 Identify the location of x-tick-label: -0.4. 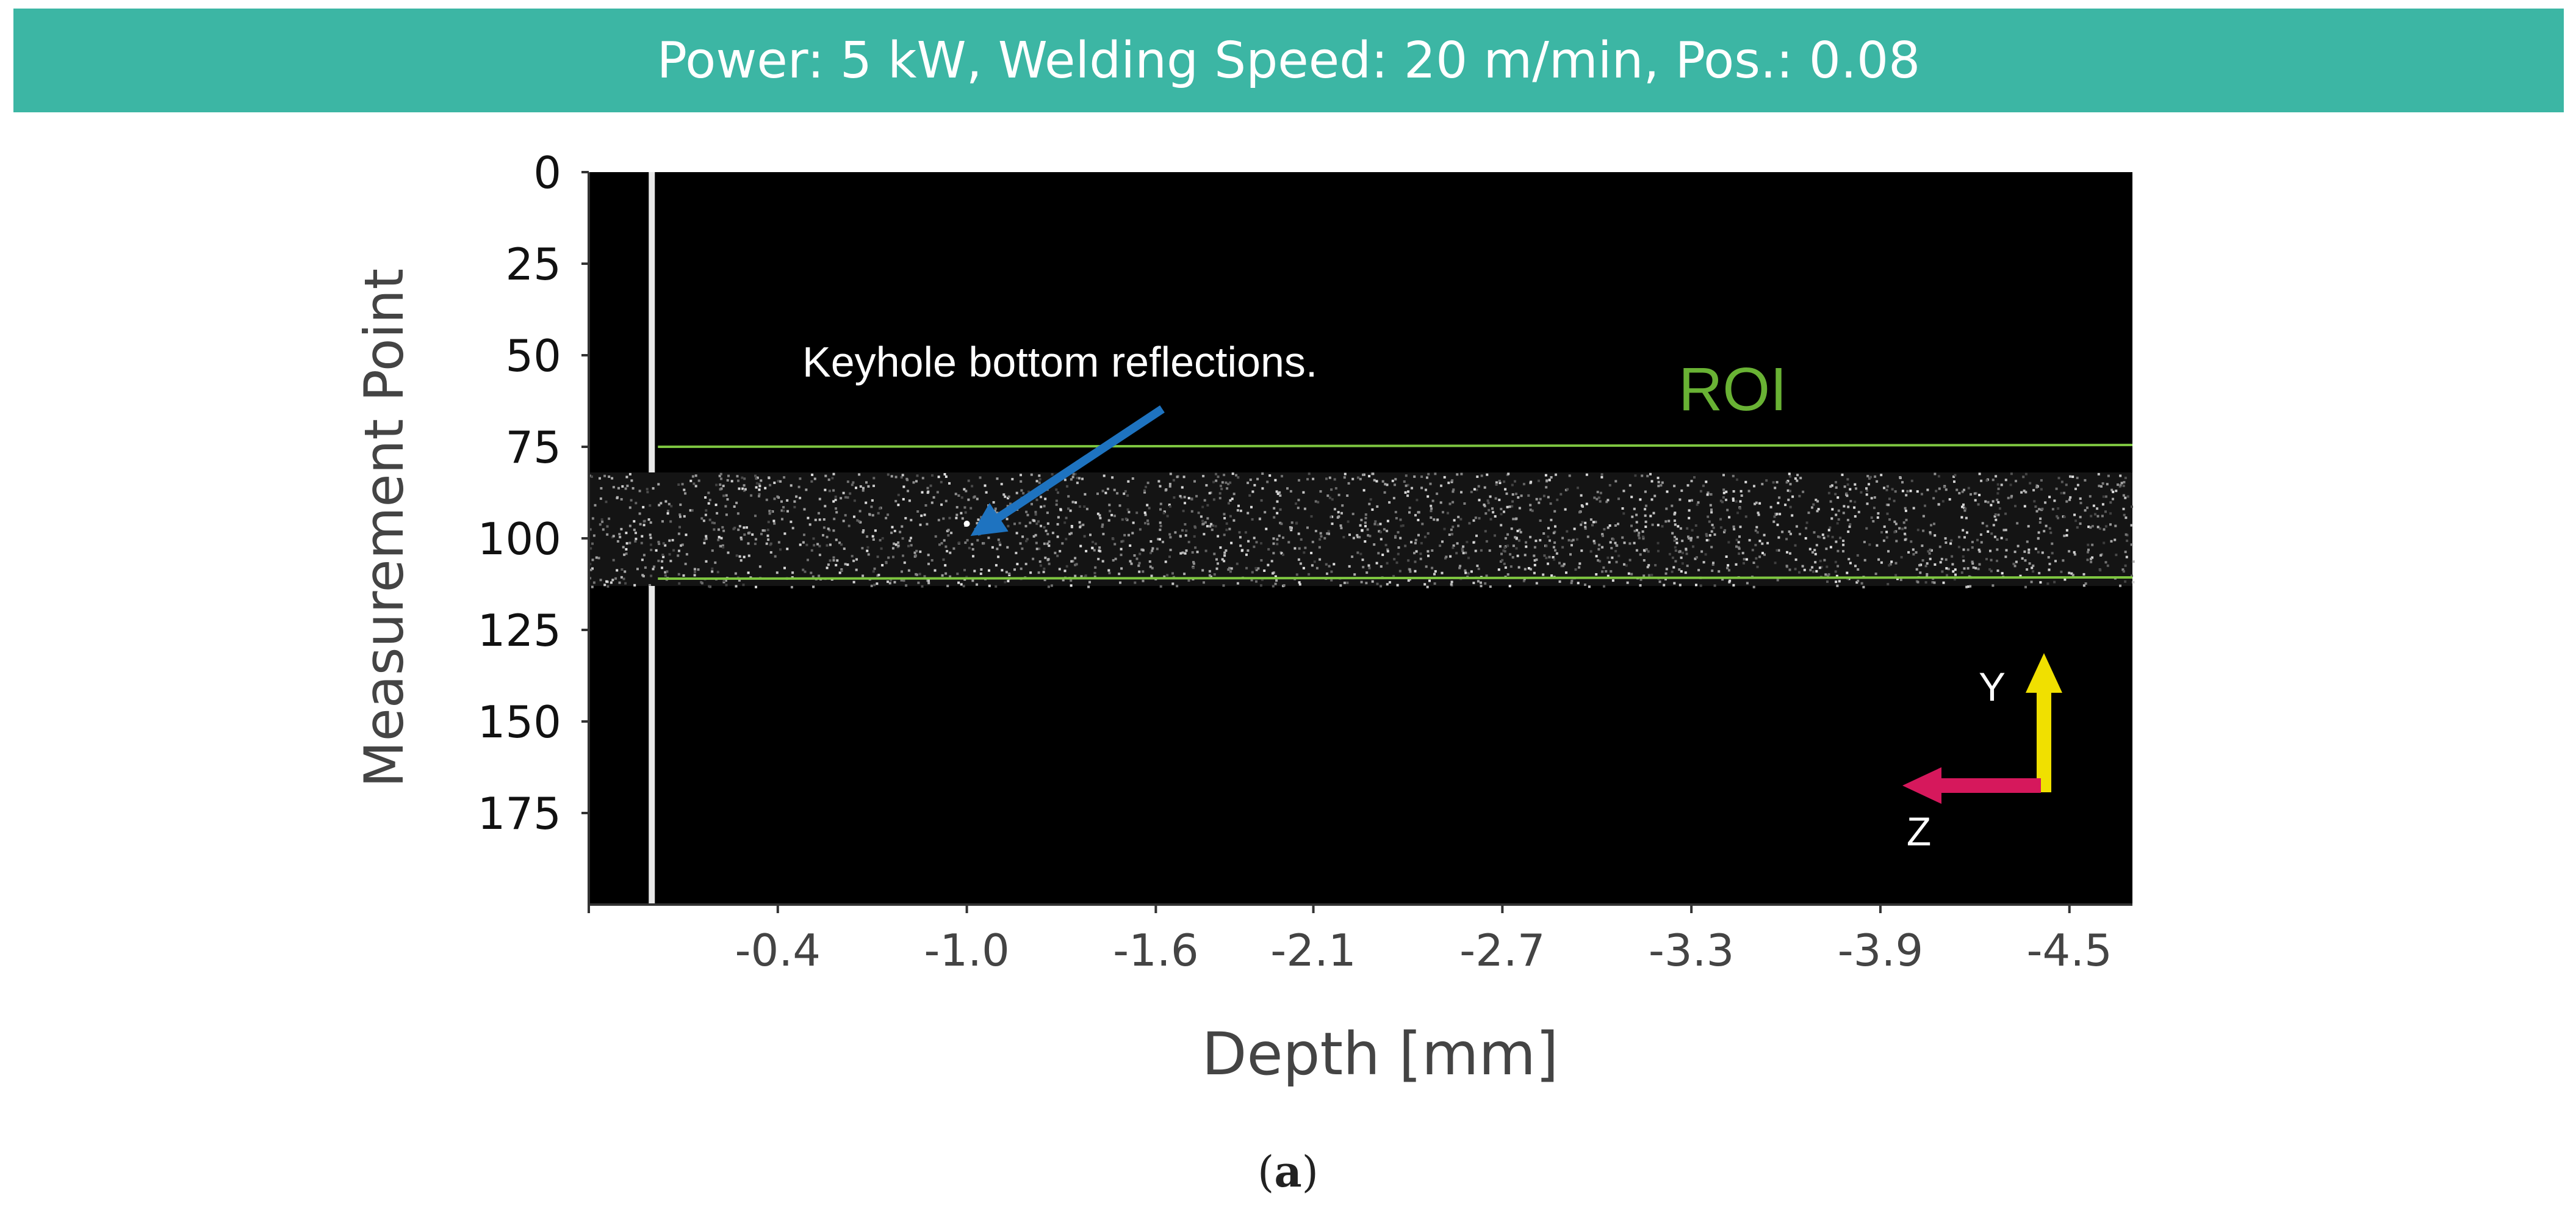
(778, 950).